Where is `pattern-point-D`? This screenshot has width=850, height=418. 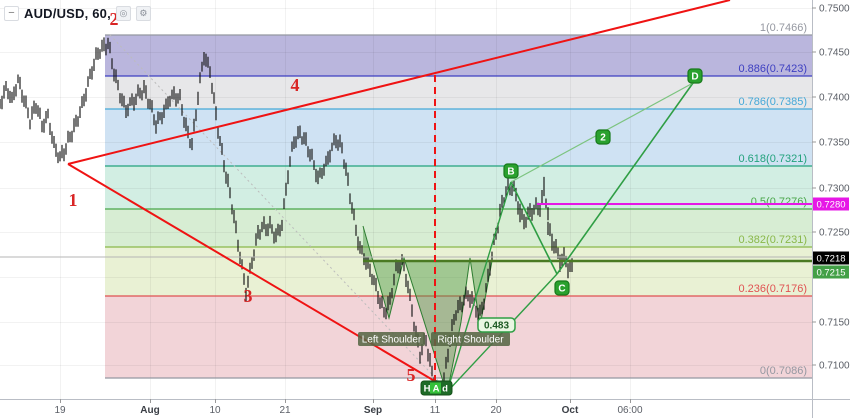
pattern-point-D is located at coordinates (695, 76).